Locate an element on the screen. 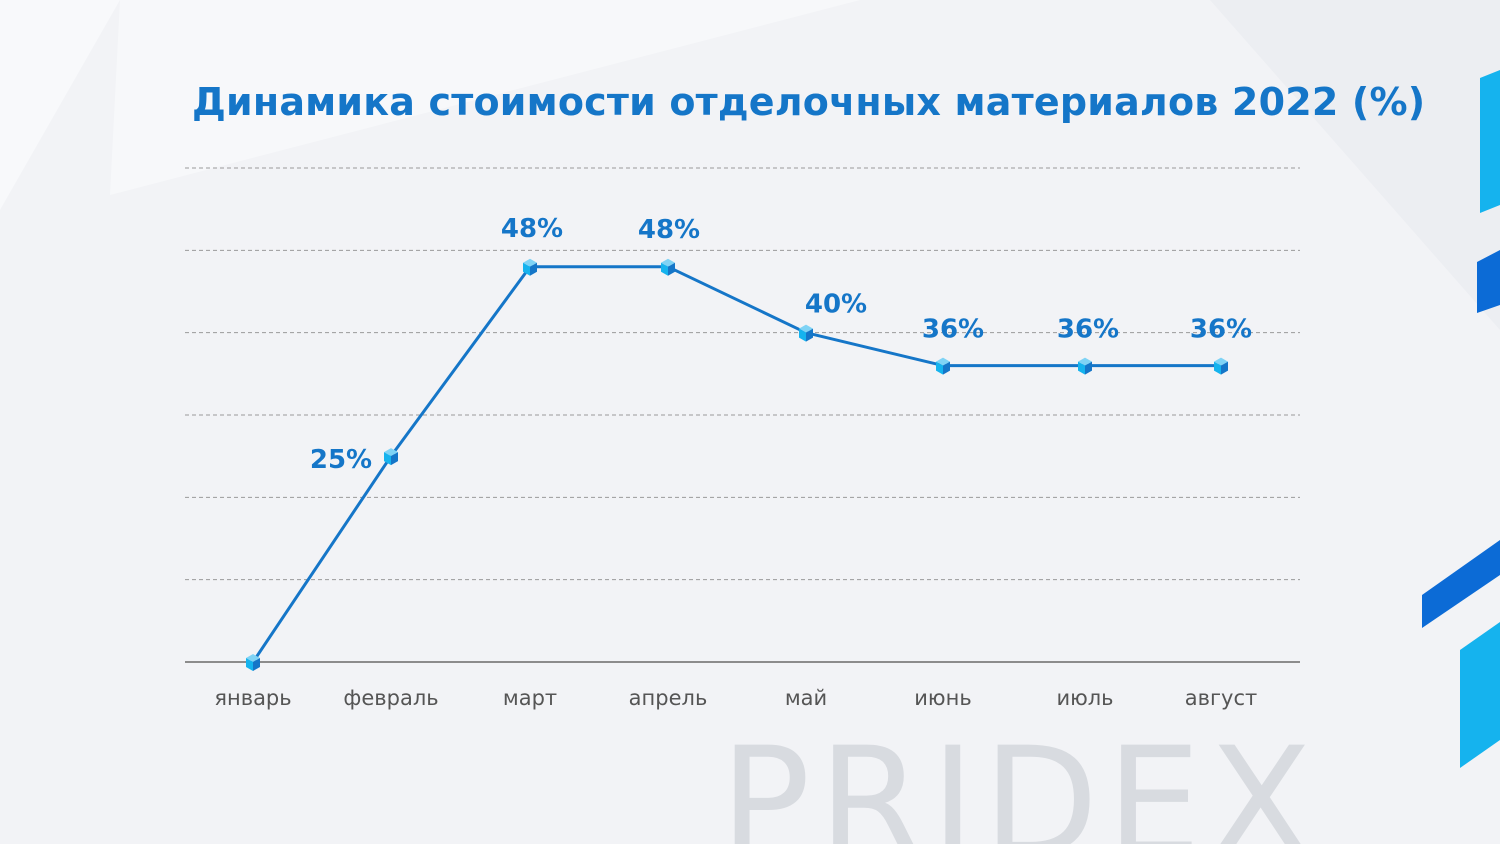 Image resolution: width=1500 pixels, height=844 pixels. background-shape-right is located at coordinates (1355, 165).